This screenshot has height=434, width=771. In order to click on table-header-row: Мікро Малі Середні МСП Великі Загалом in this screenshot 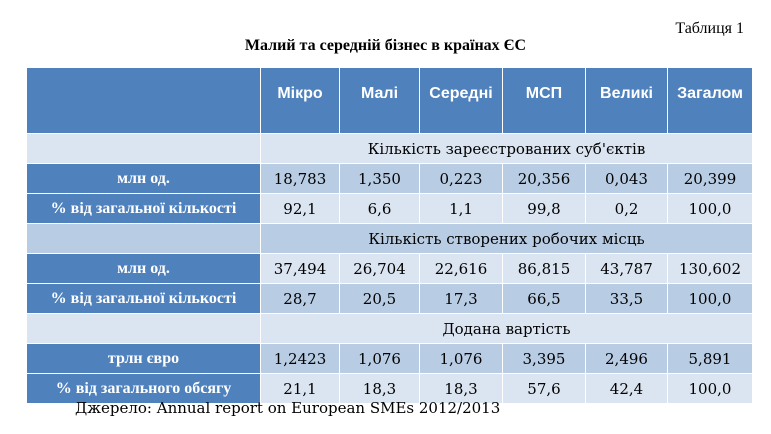, I will do `click(389, 100)`.